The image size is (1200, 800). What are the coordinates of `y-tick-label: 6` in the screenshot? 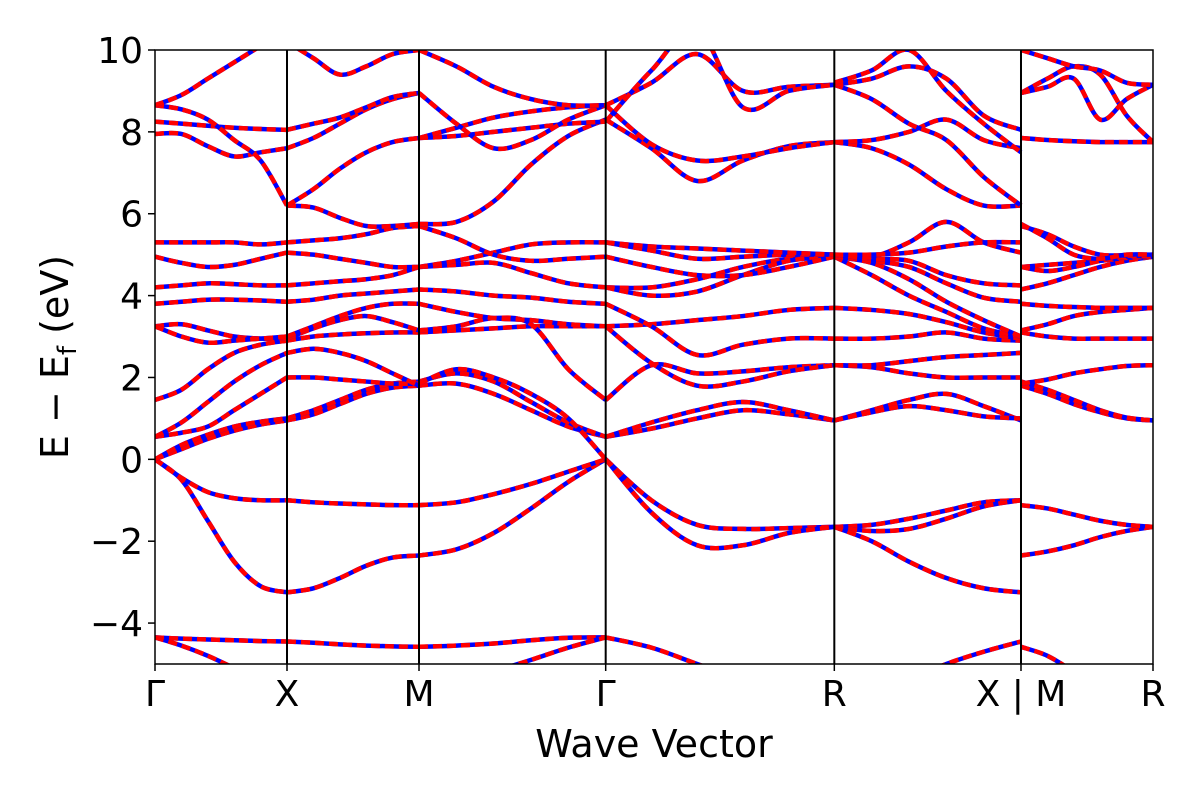 It's located at (131, 215).